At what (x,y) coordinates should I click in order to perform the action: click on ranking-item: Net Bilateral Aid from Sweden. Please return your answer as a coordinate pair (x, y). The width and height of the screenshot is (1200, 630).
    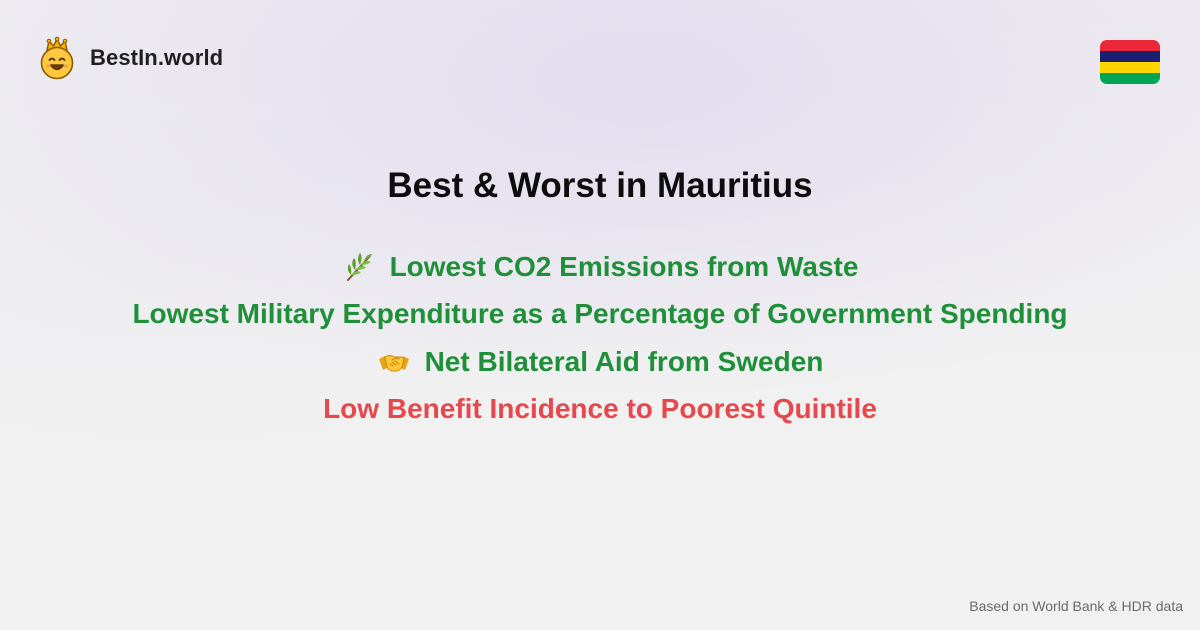
    Looking at the image, I should click on (600, 362).